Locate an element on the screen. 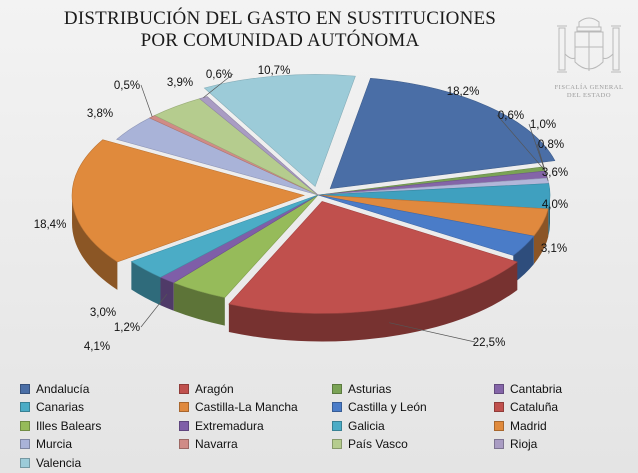  data-label: 18,4% is located at coordinates (50, 225).